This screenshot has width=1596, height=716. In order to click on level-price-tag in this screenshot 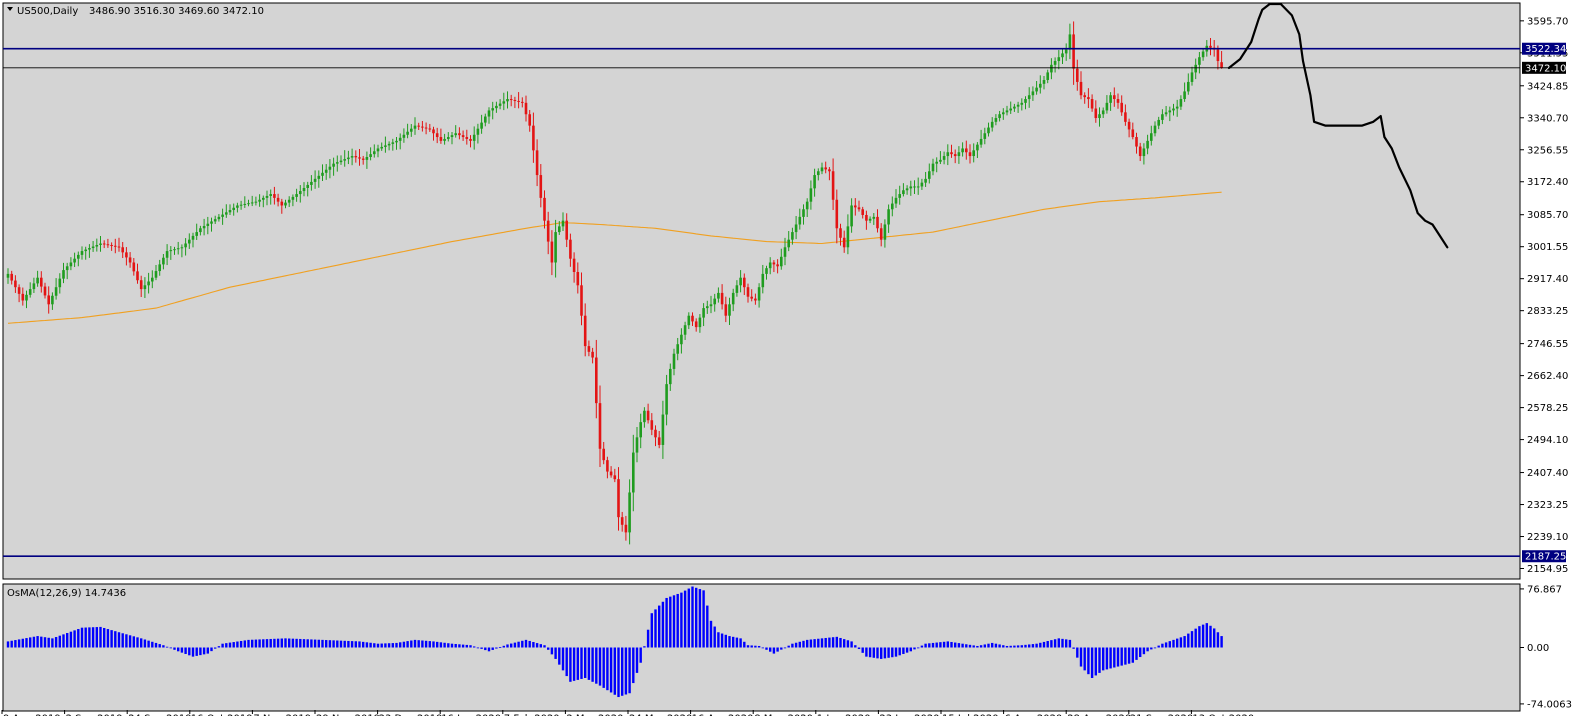, I will do `click(1544, 48)`.